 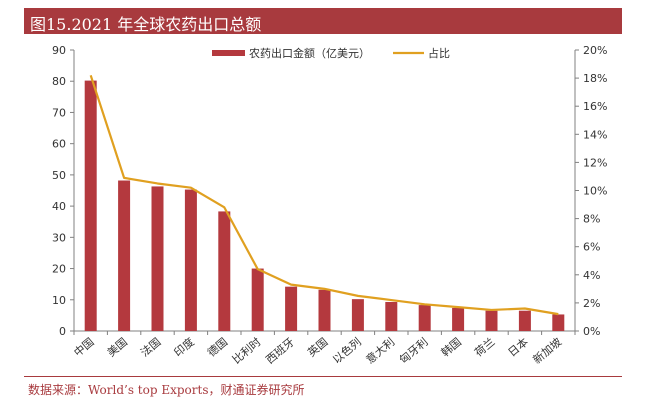 I want to click on x-category-label: 日本, so click(x=518, y=347).